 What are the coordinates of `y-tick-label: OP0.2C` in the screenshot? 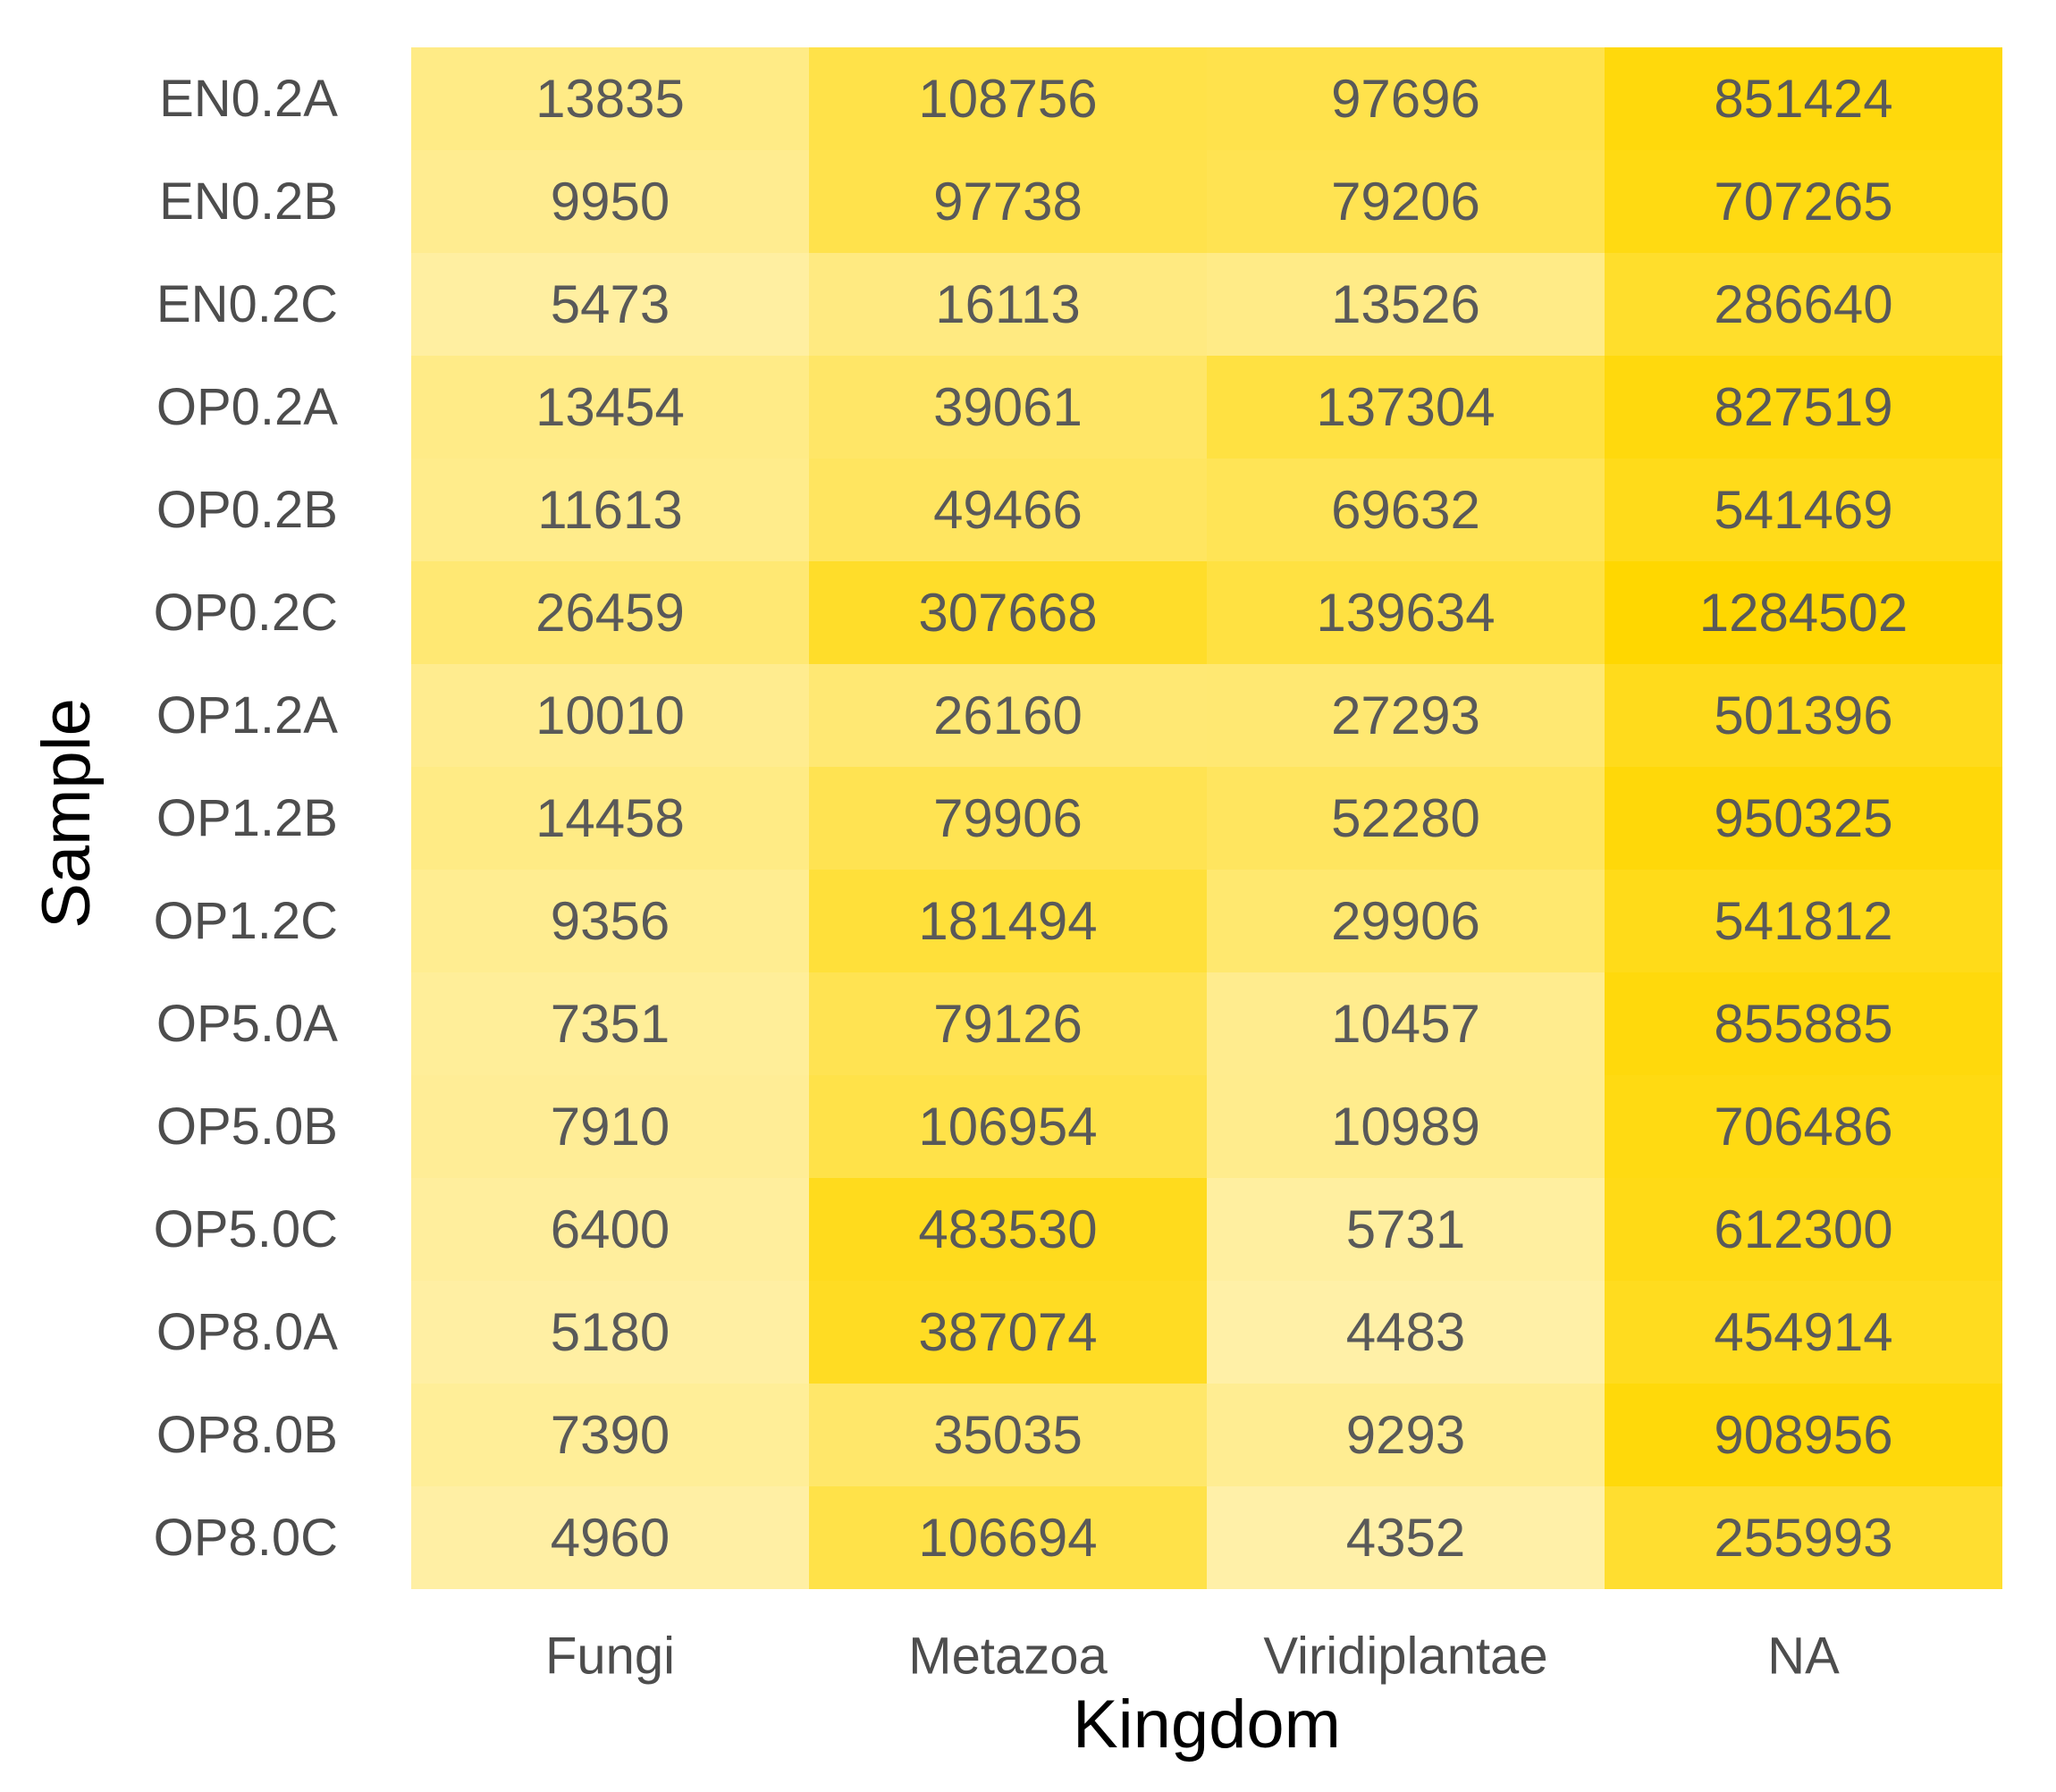 It's located at (246, 613).